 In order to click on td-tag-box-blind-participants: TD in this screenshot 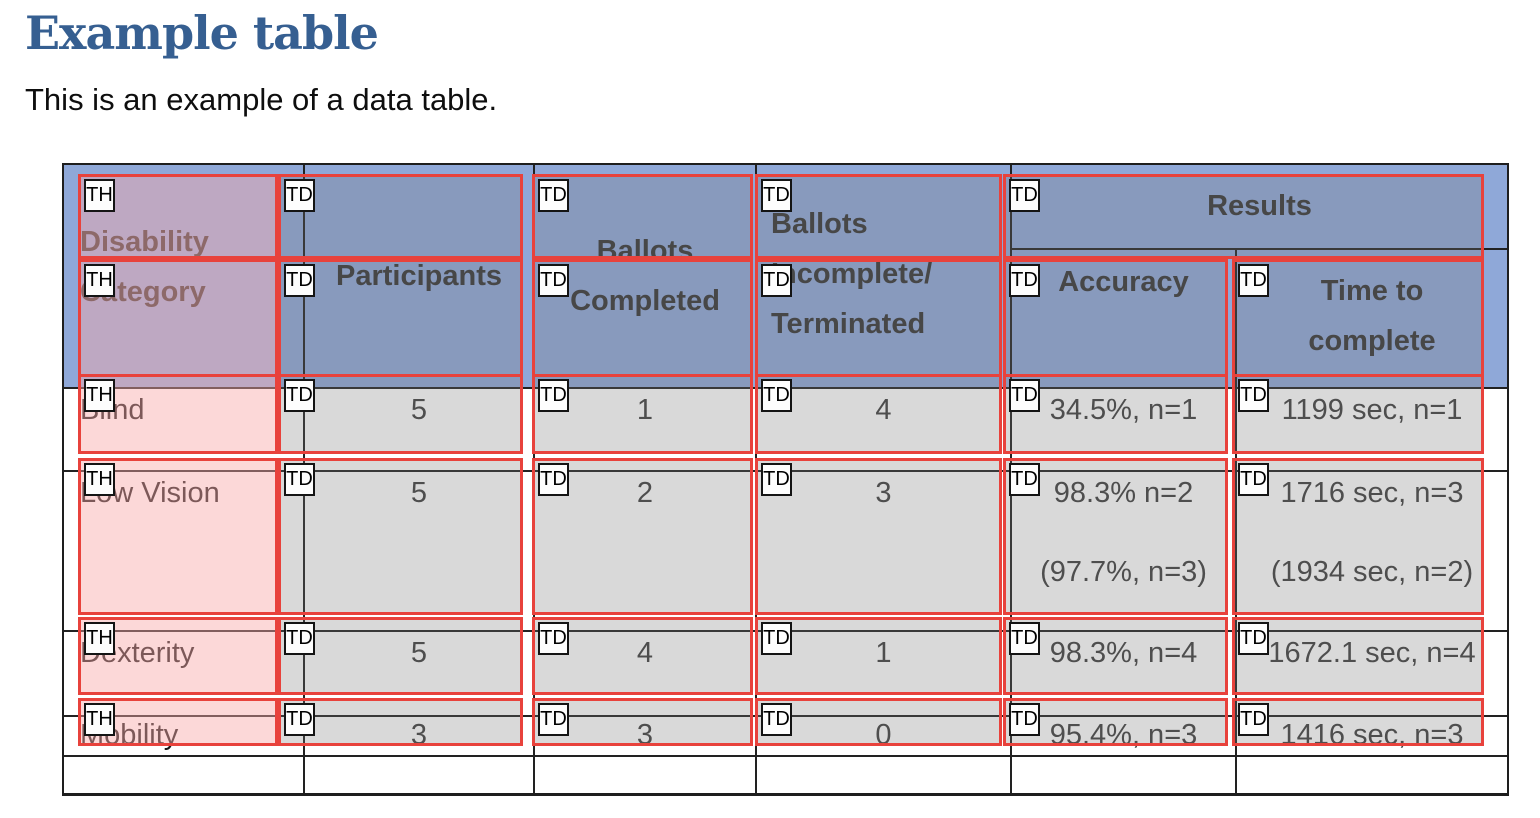, I will do `click(400, 414)`.